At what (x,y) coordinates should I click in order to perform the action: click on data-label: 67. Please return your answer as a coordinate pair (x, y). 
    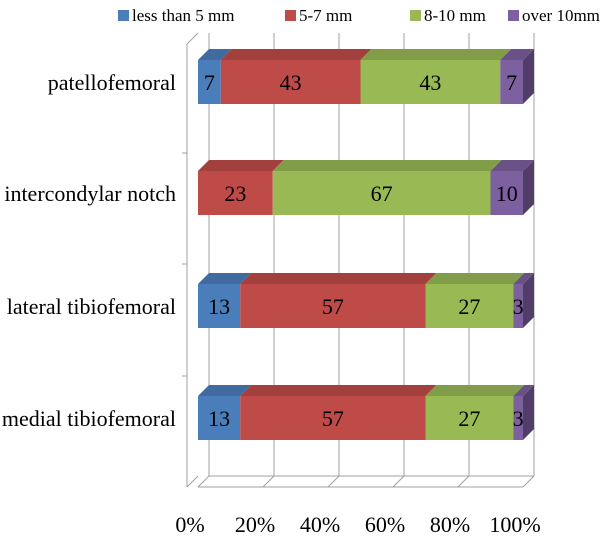
    Looking at the image, I should click on (382, 193).